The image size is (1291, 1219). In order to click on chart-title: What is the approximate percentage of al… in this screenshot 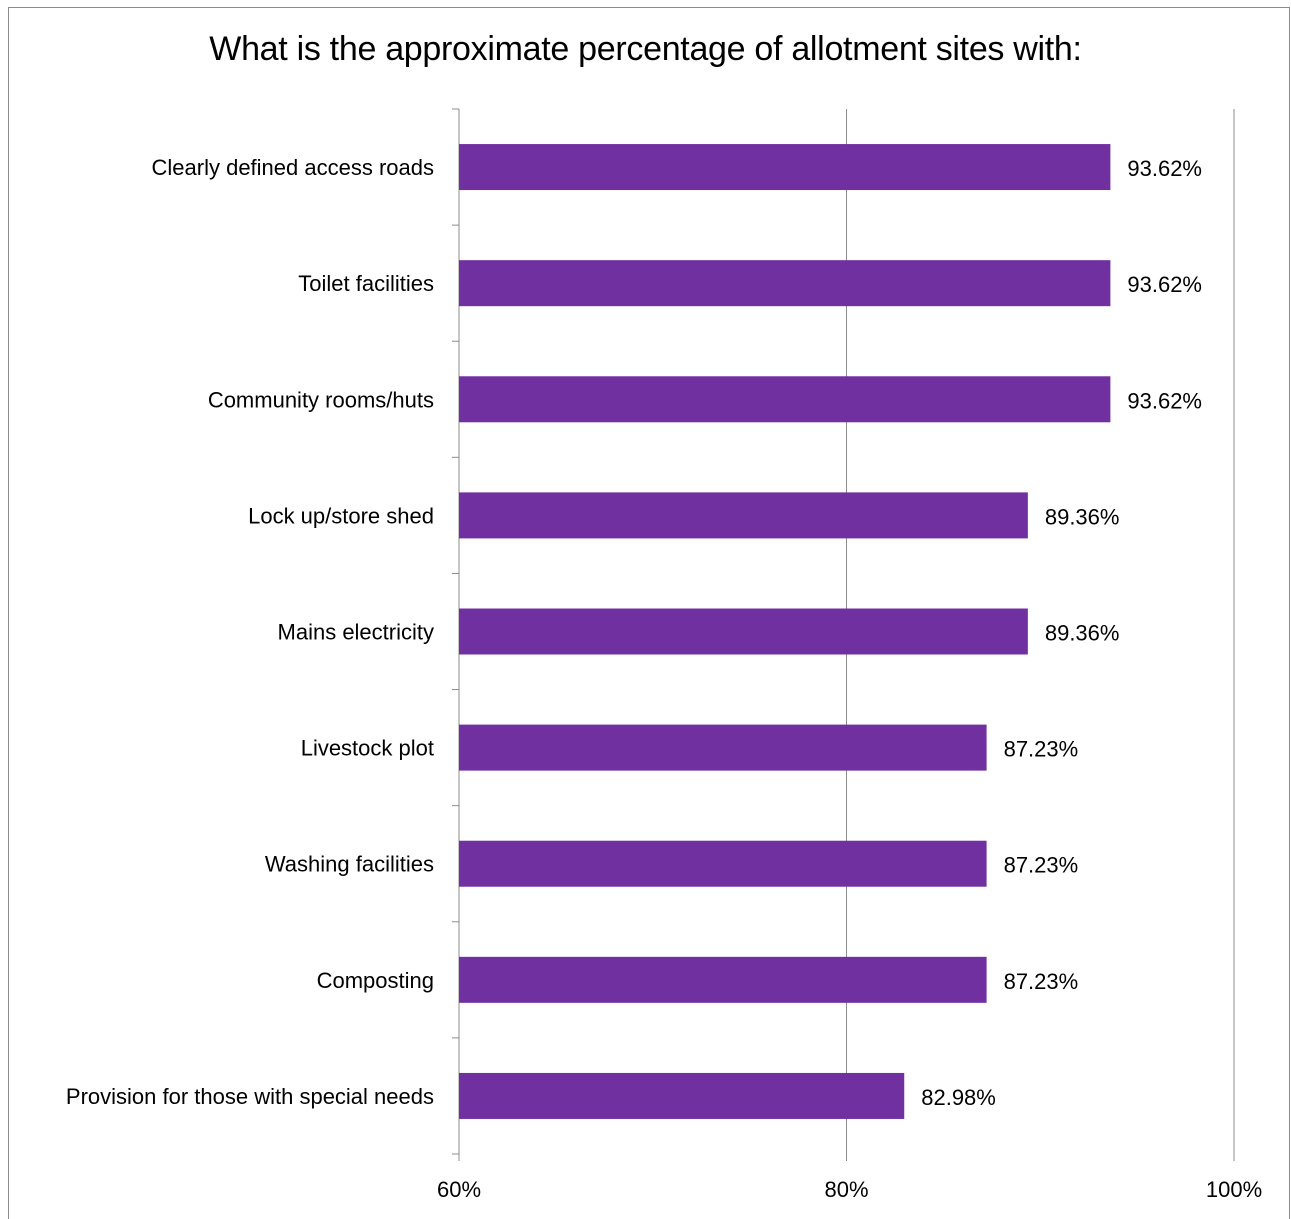, I will do `click(645, 49)`.